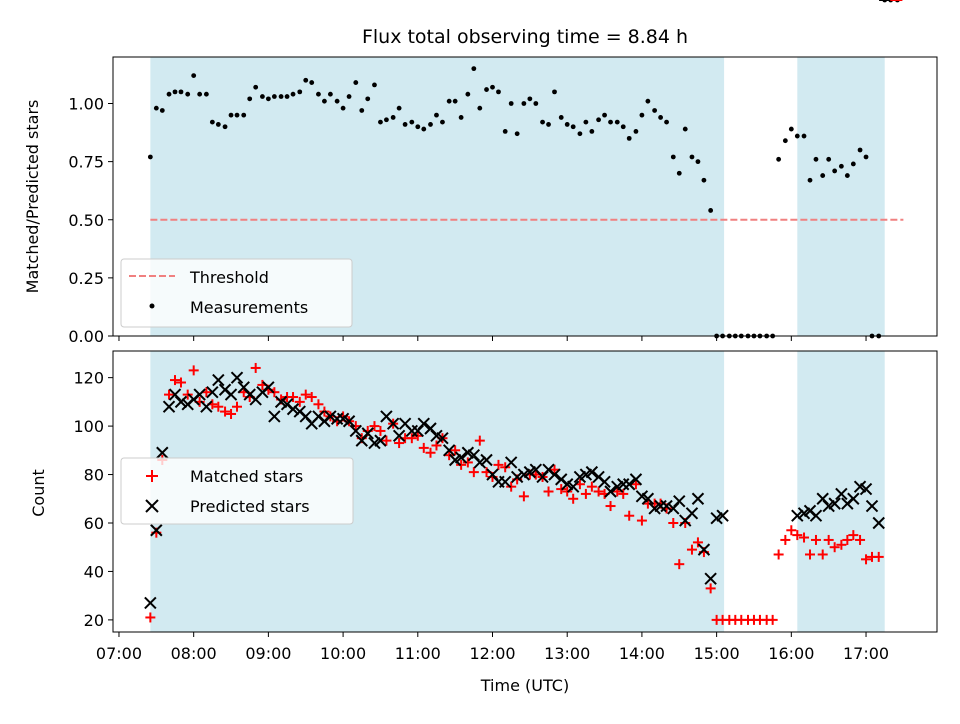 The height and width of the screenshot is (724, 960). I want to click on y-tick-label: 0.25, so click(86, 278).